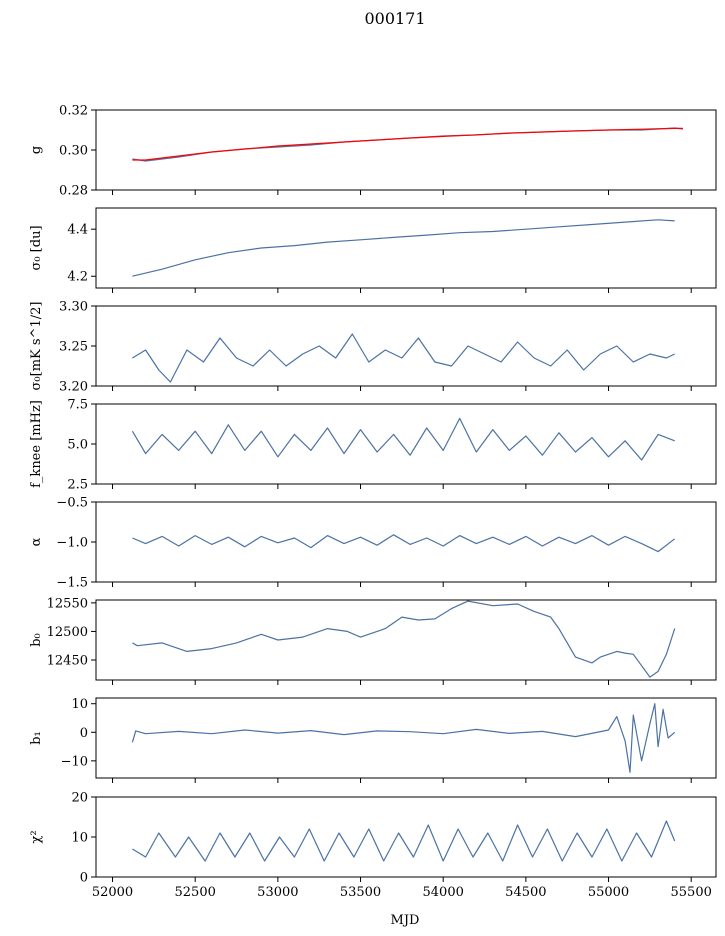 The width and height of the screenshot is (725, 936). What do you see at coordinates (67, 661) in the screenshot?
I see `y-tick-label: 12450` at bounding box center [67, 661].